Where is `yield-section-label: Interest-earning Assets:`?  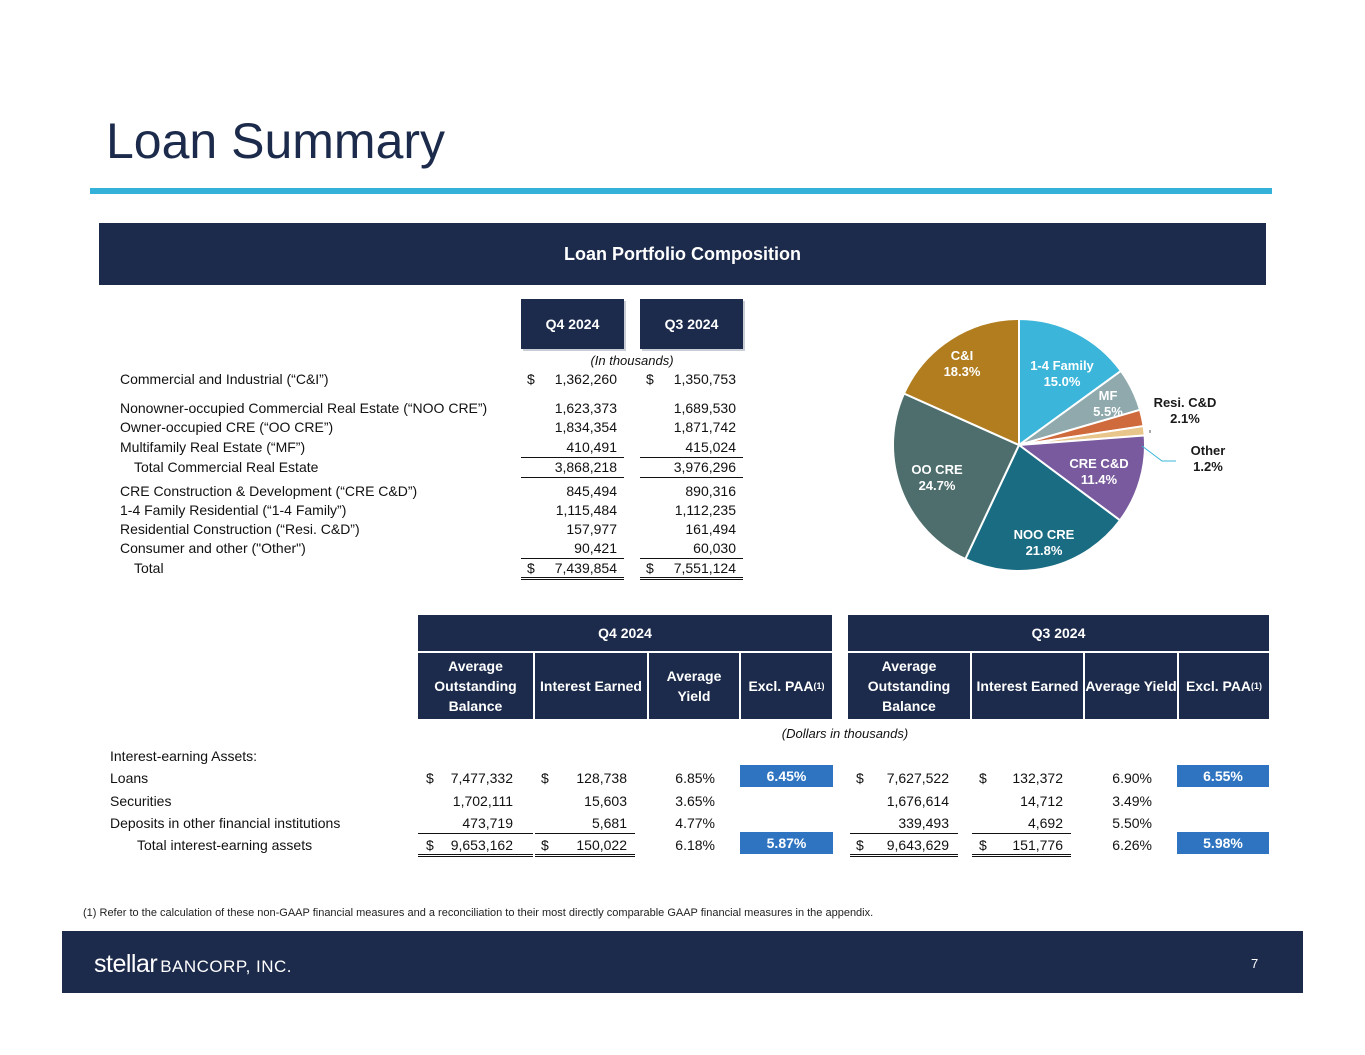 yield-section-label: Interest-earning Assets: is located at coordinates (184, 756).